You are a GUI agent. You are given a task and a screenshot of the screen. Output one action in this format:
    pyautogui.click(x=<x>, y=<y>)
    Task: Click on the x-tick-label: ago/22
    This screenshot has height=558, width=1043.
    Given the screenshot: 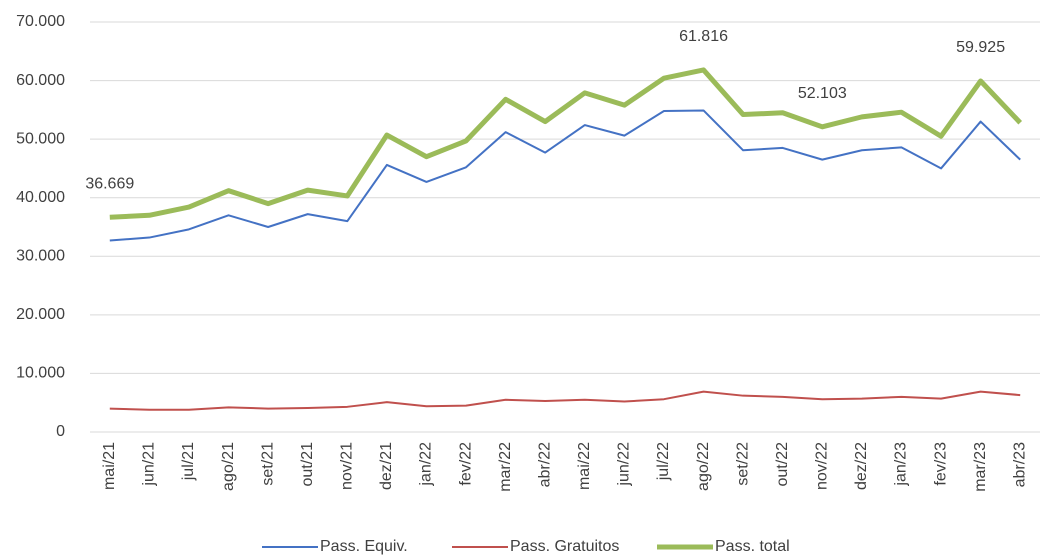 What is the action you would take?
    pyautogui.click(x=703, y=466)
    